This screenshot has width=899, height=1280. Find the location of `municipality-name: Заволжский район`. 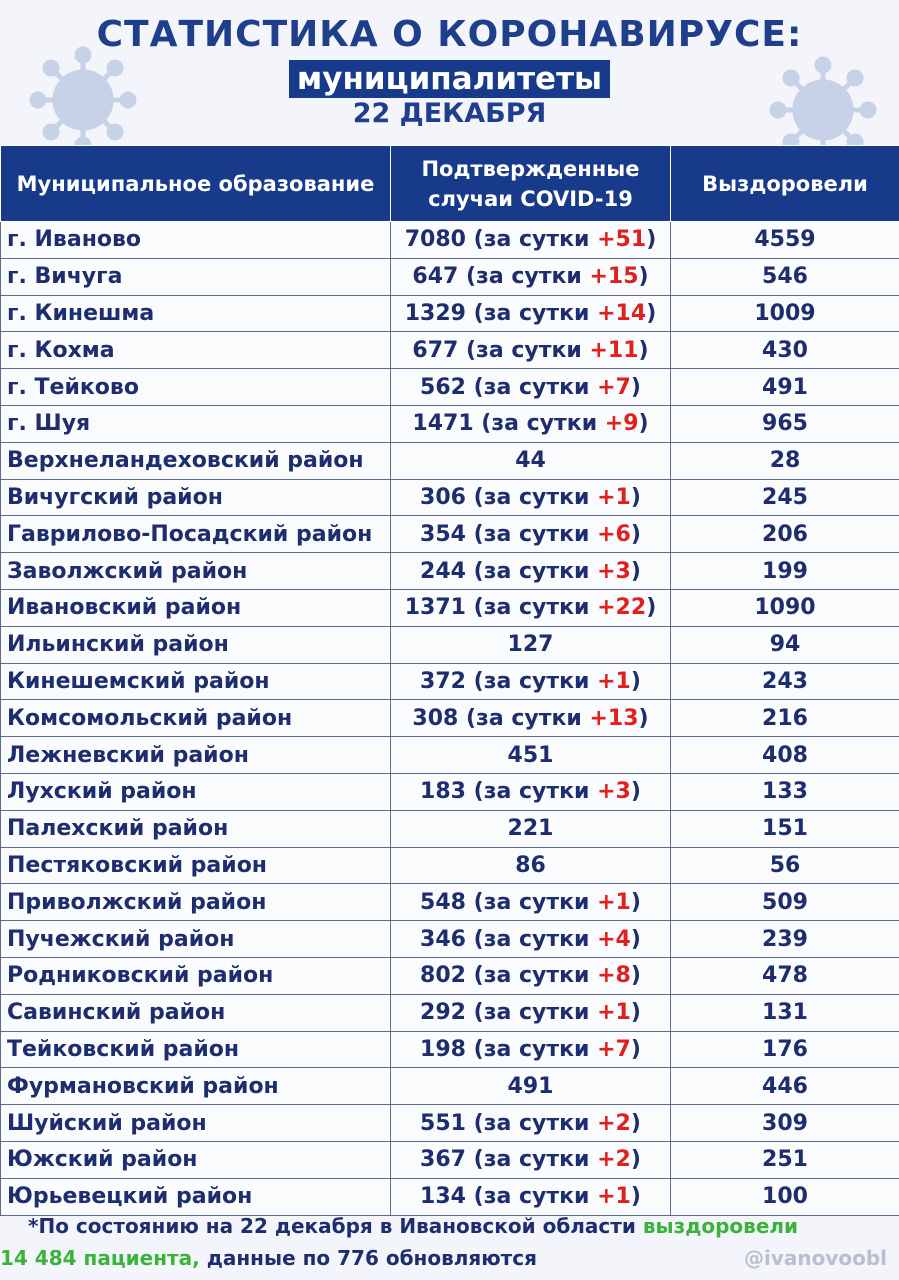

municipality-name: Заволжский район is located at coordinates (195, 571).